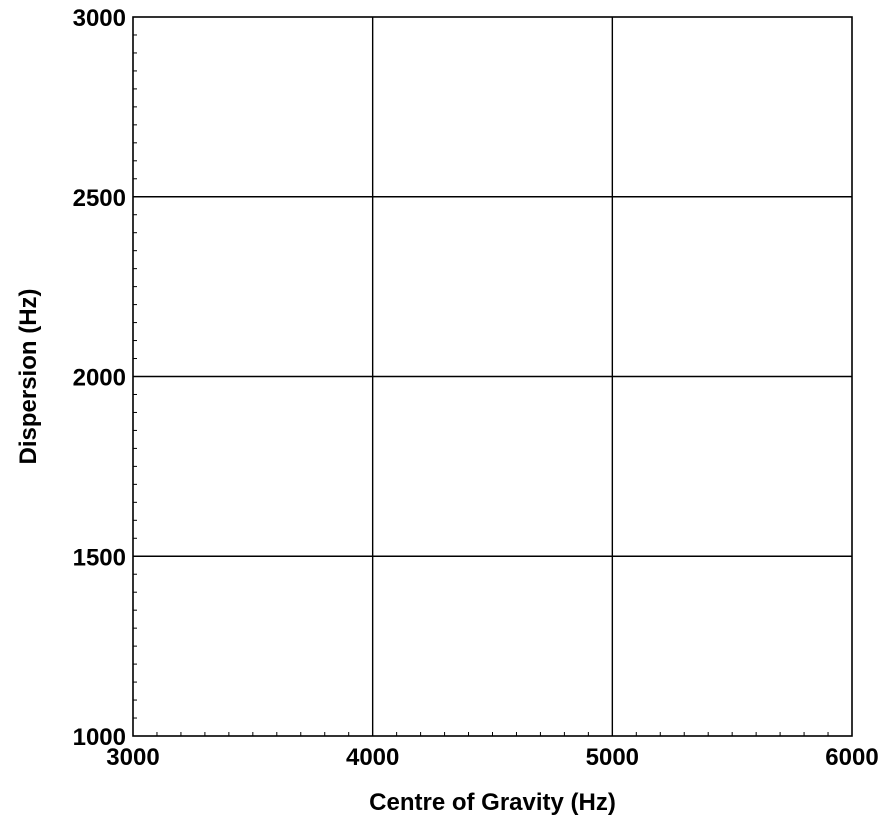 This screenshot has width=891, height=819. Describe the element at coordinates (612, 757) in the screenshot. I see `x-tick-label: 5000` at that location.